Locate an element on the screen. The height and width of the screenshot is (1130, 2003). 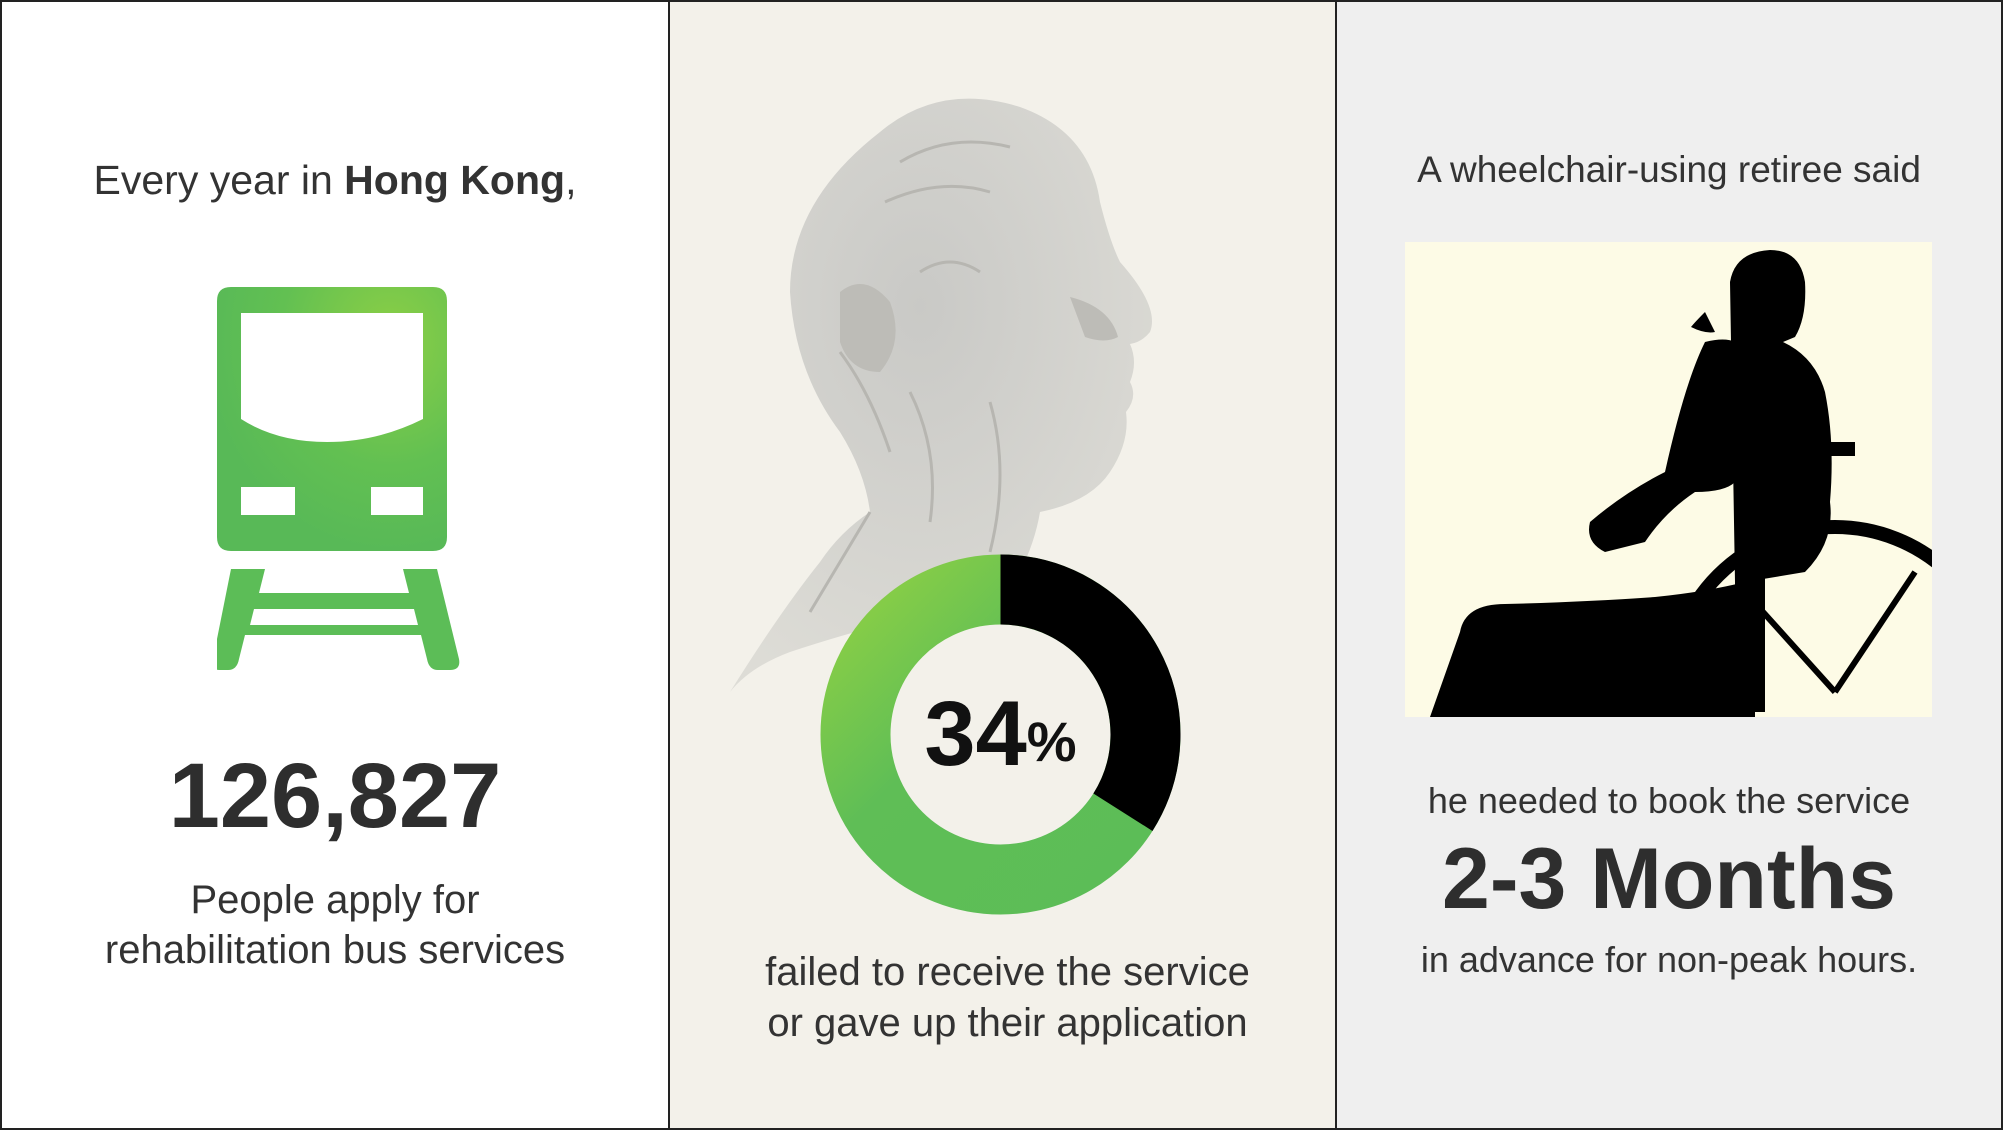
intro-prefix: Every year in is located at coordinates (219, 180).